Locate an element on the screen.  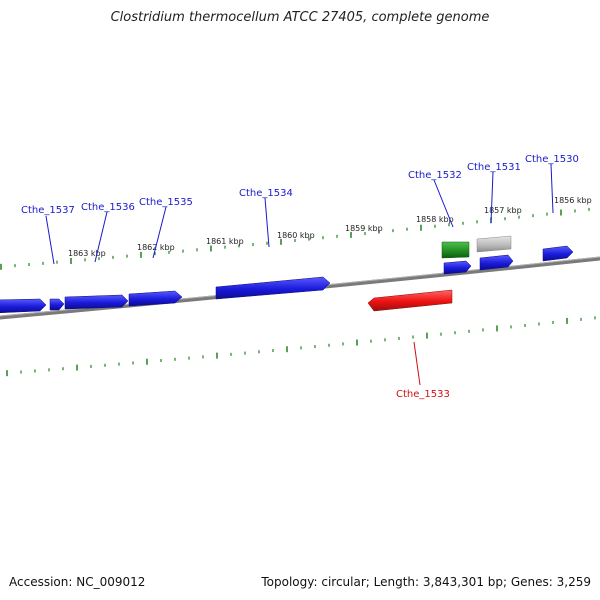
gene-label-cthe-1531: Cthe_1531 is located at coordinates (494, 167).